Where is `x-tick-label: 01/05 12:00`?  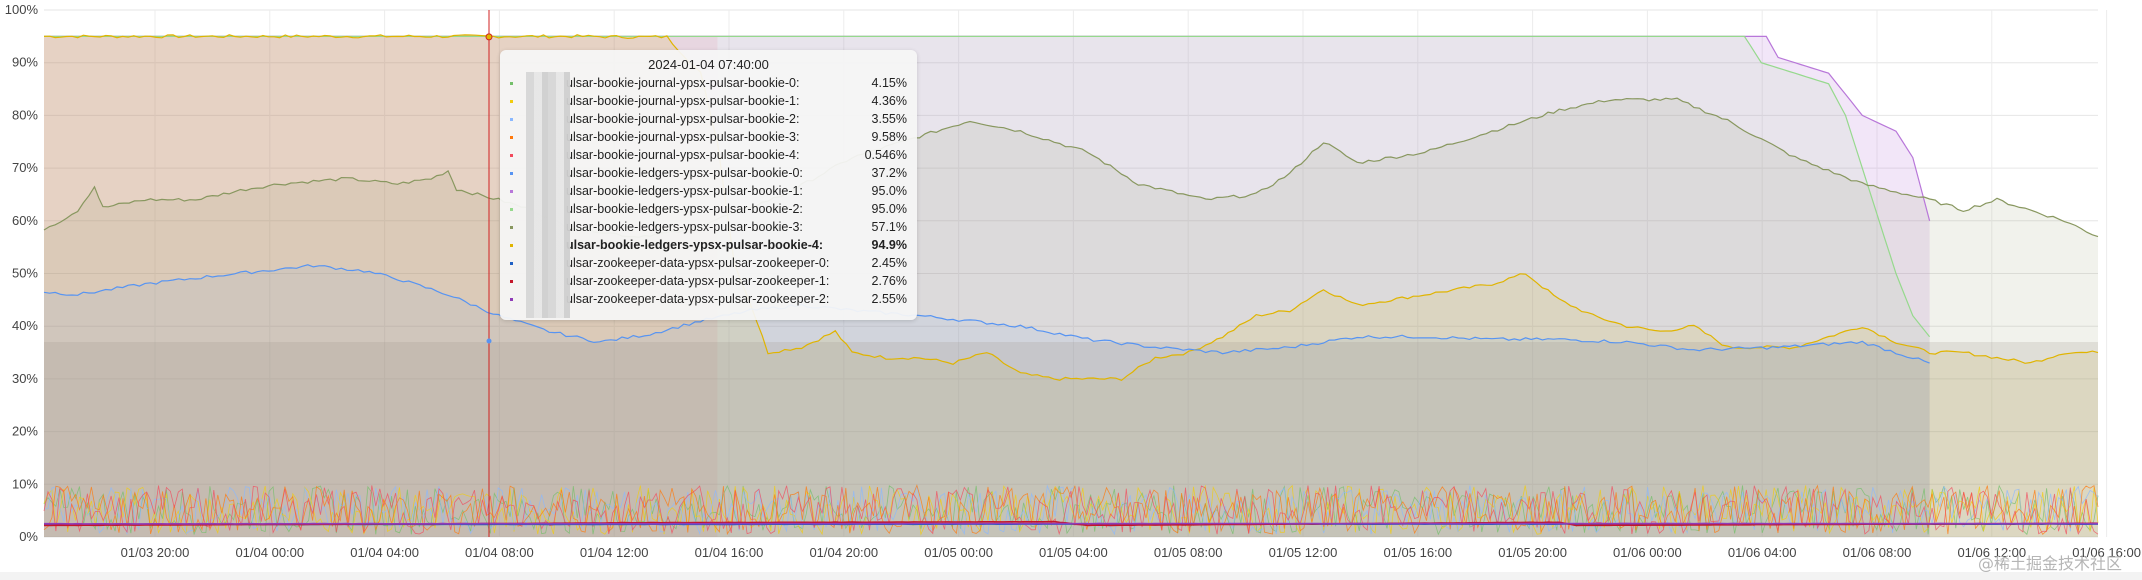 x-tick-label: 01/05 12:00 is located at coordinates (1303, 552).